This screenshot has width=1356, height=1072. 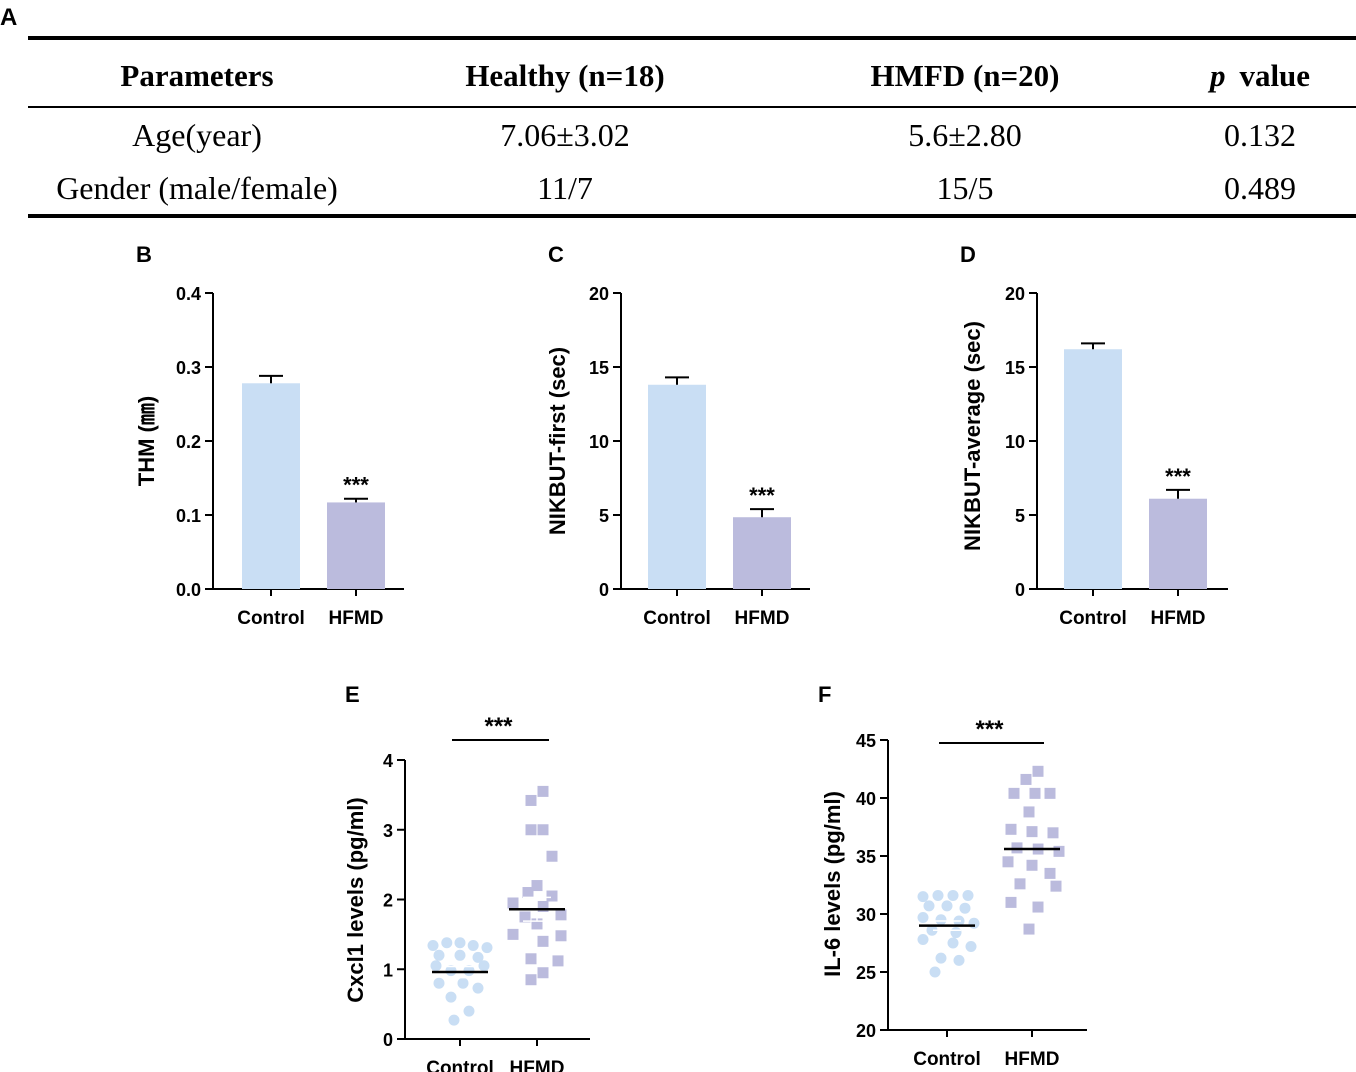 I want to click on x-tick-label-f: Control, so click(x=947, y=1059).